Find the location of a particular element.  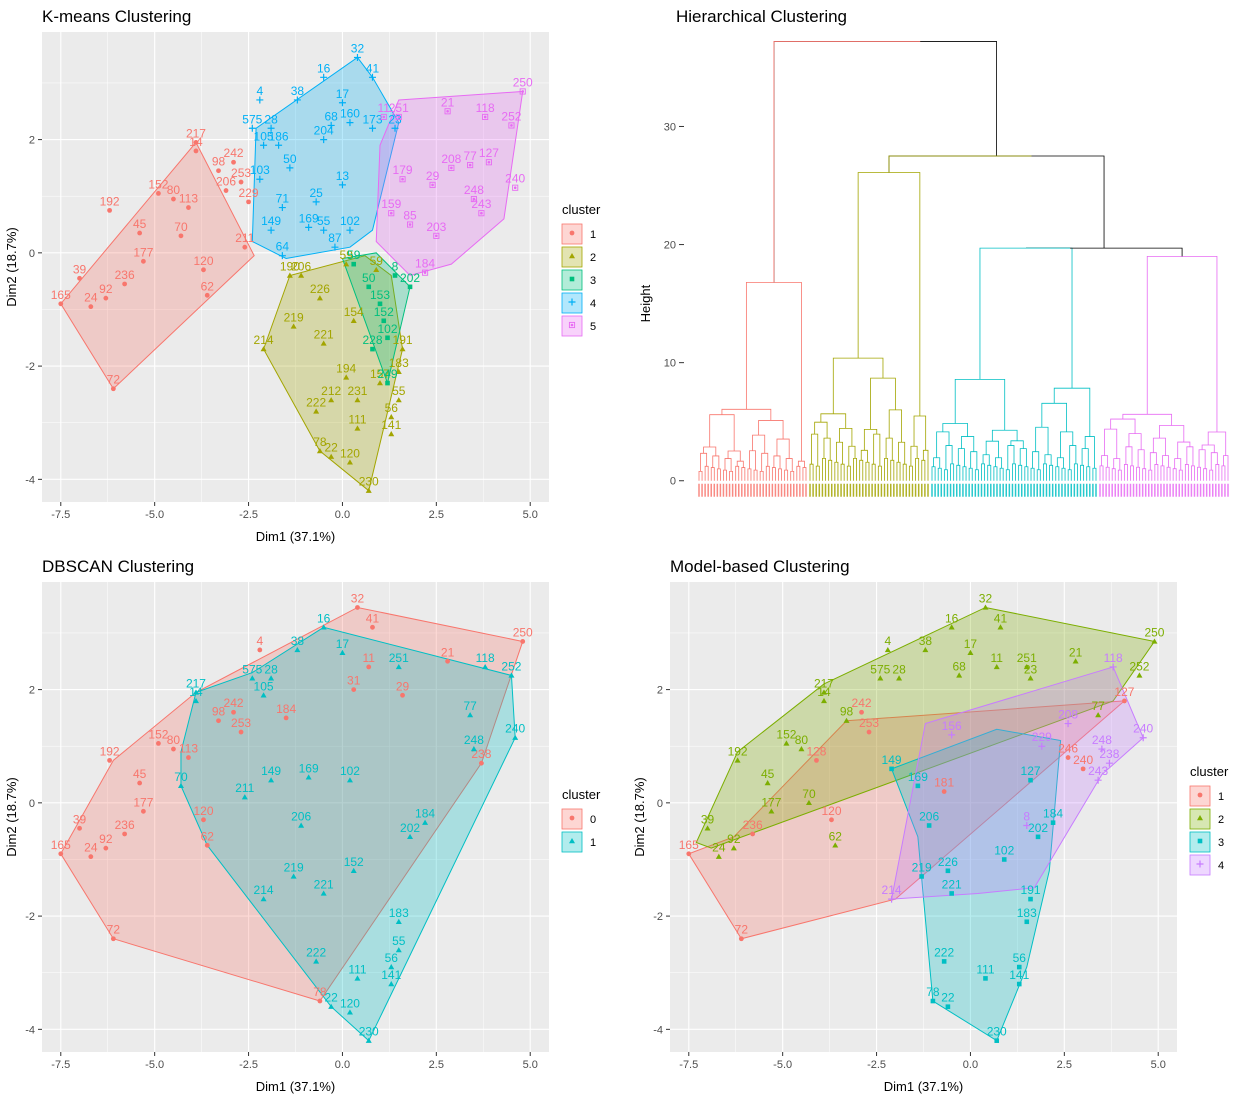

point-label: 149 is located at coordinates (271, 771).